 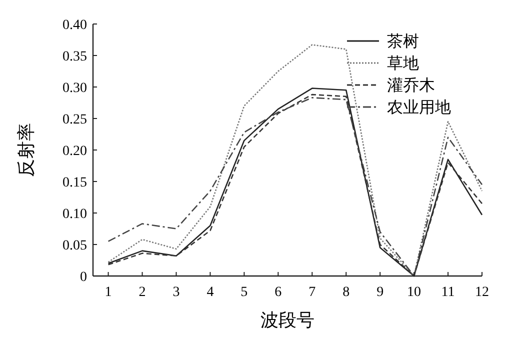 What do you see at coordinates (287, 320) in the screenshot?
I see `x-axis-title: 波段号` at bounding box center [287, 320].